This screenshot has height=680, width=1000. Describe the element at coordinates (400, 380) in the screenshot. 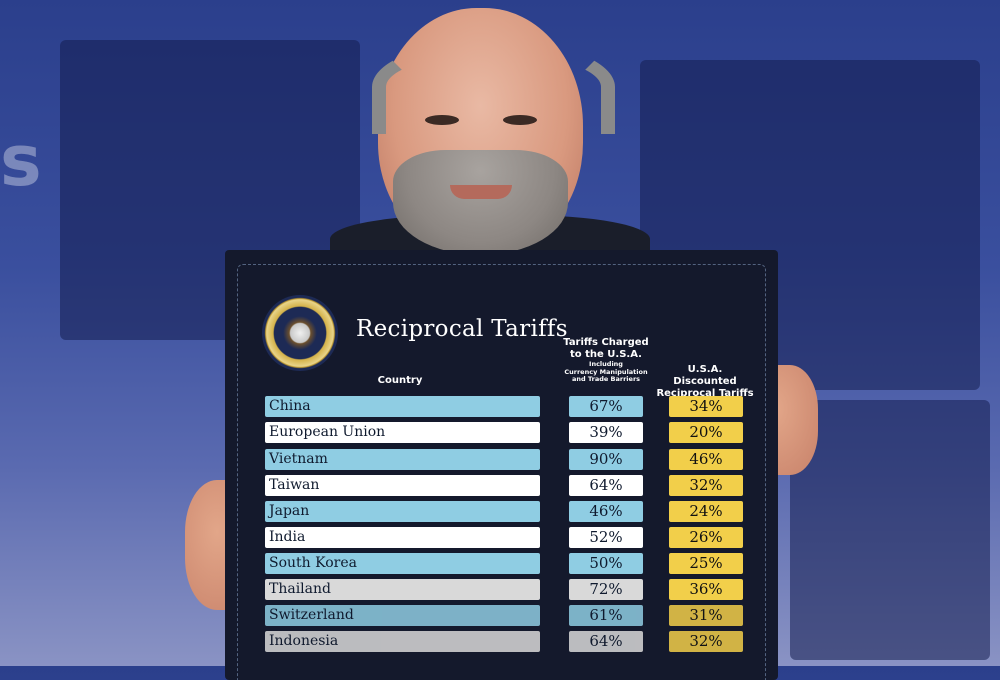

I see `column-header-country: Country` at that location.